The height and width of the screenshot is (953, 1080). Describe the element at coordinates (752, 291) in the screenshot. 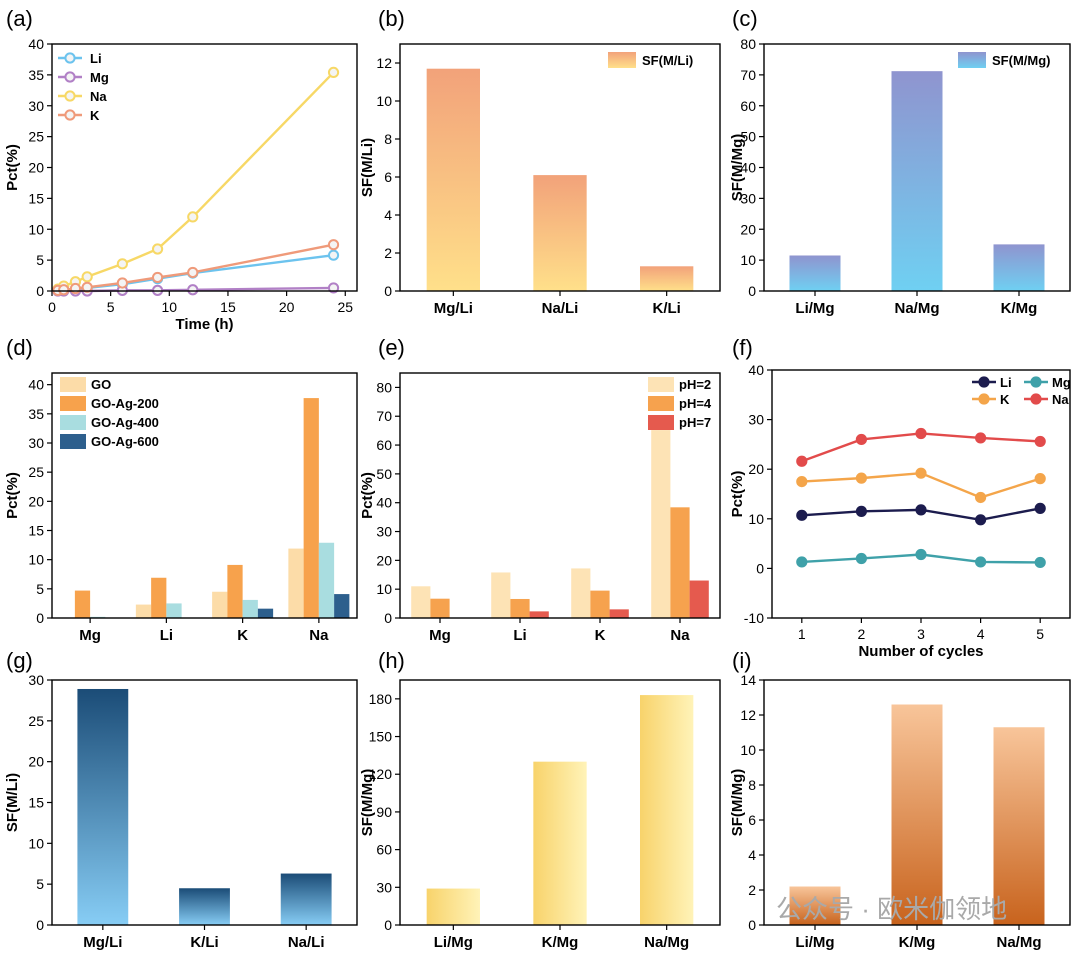

I see `y-tick-label-c: 0` at that location.